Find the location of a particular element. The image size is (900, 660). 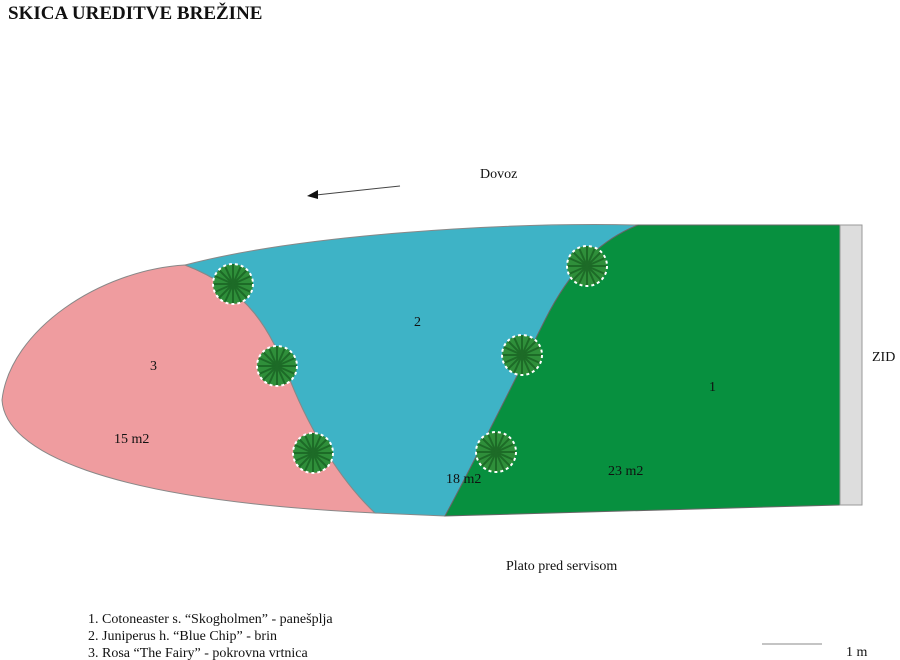

zone-area: 15 m2 is located at coordinates (131, 439).